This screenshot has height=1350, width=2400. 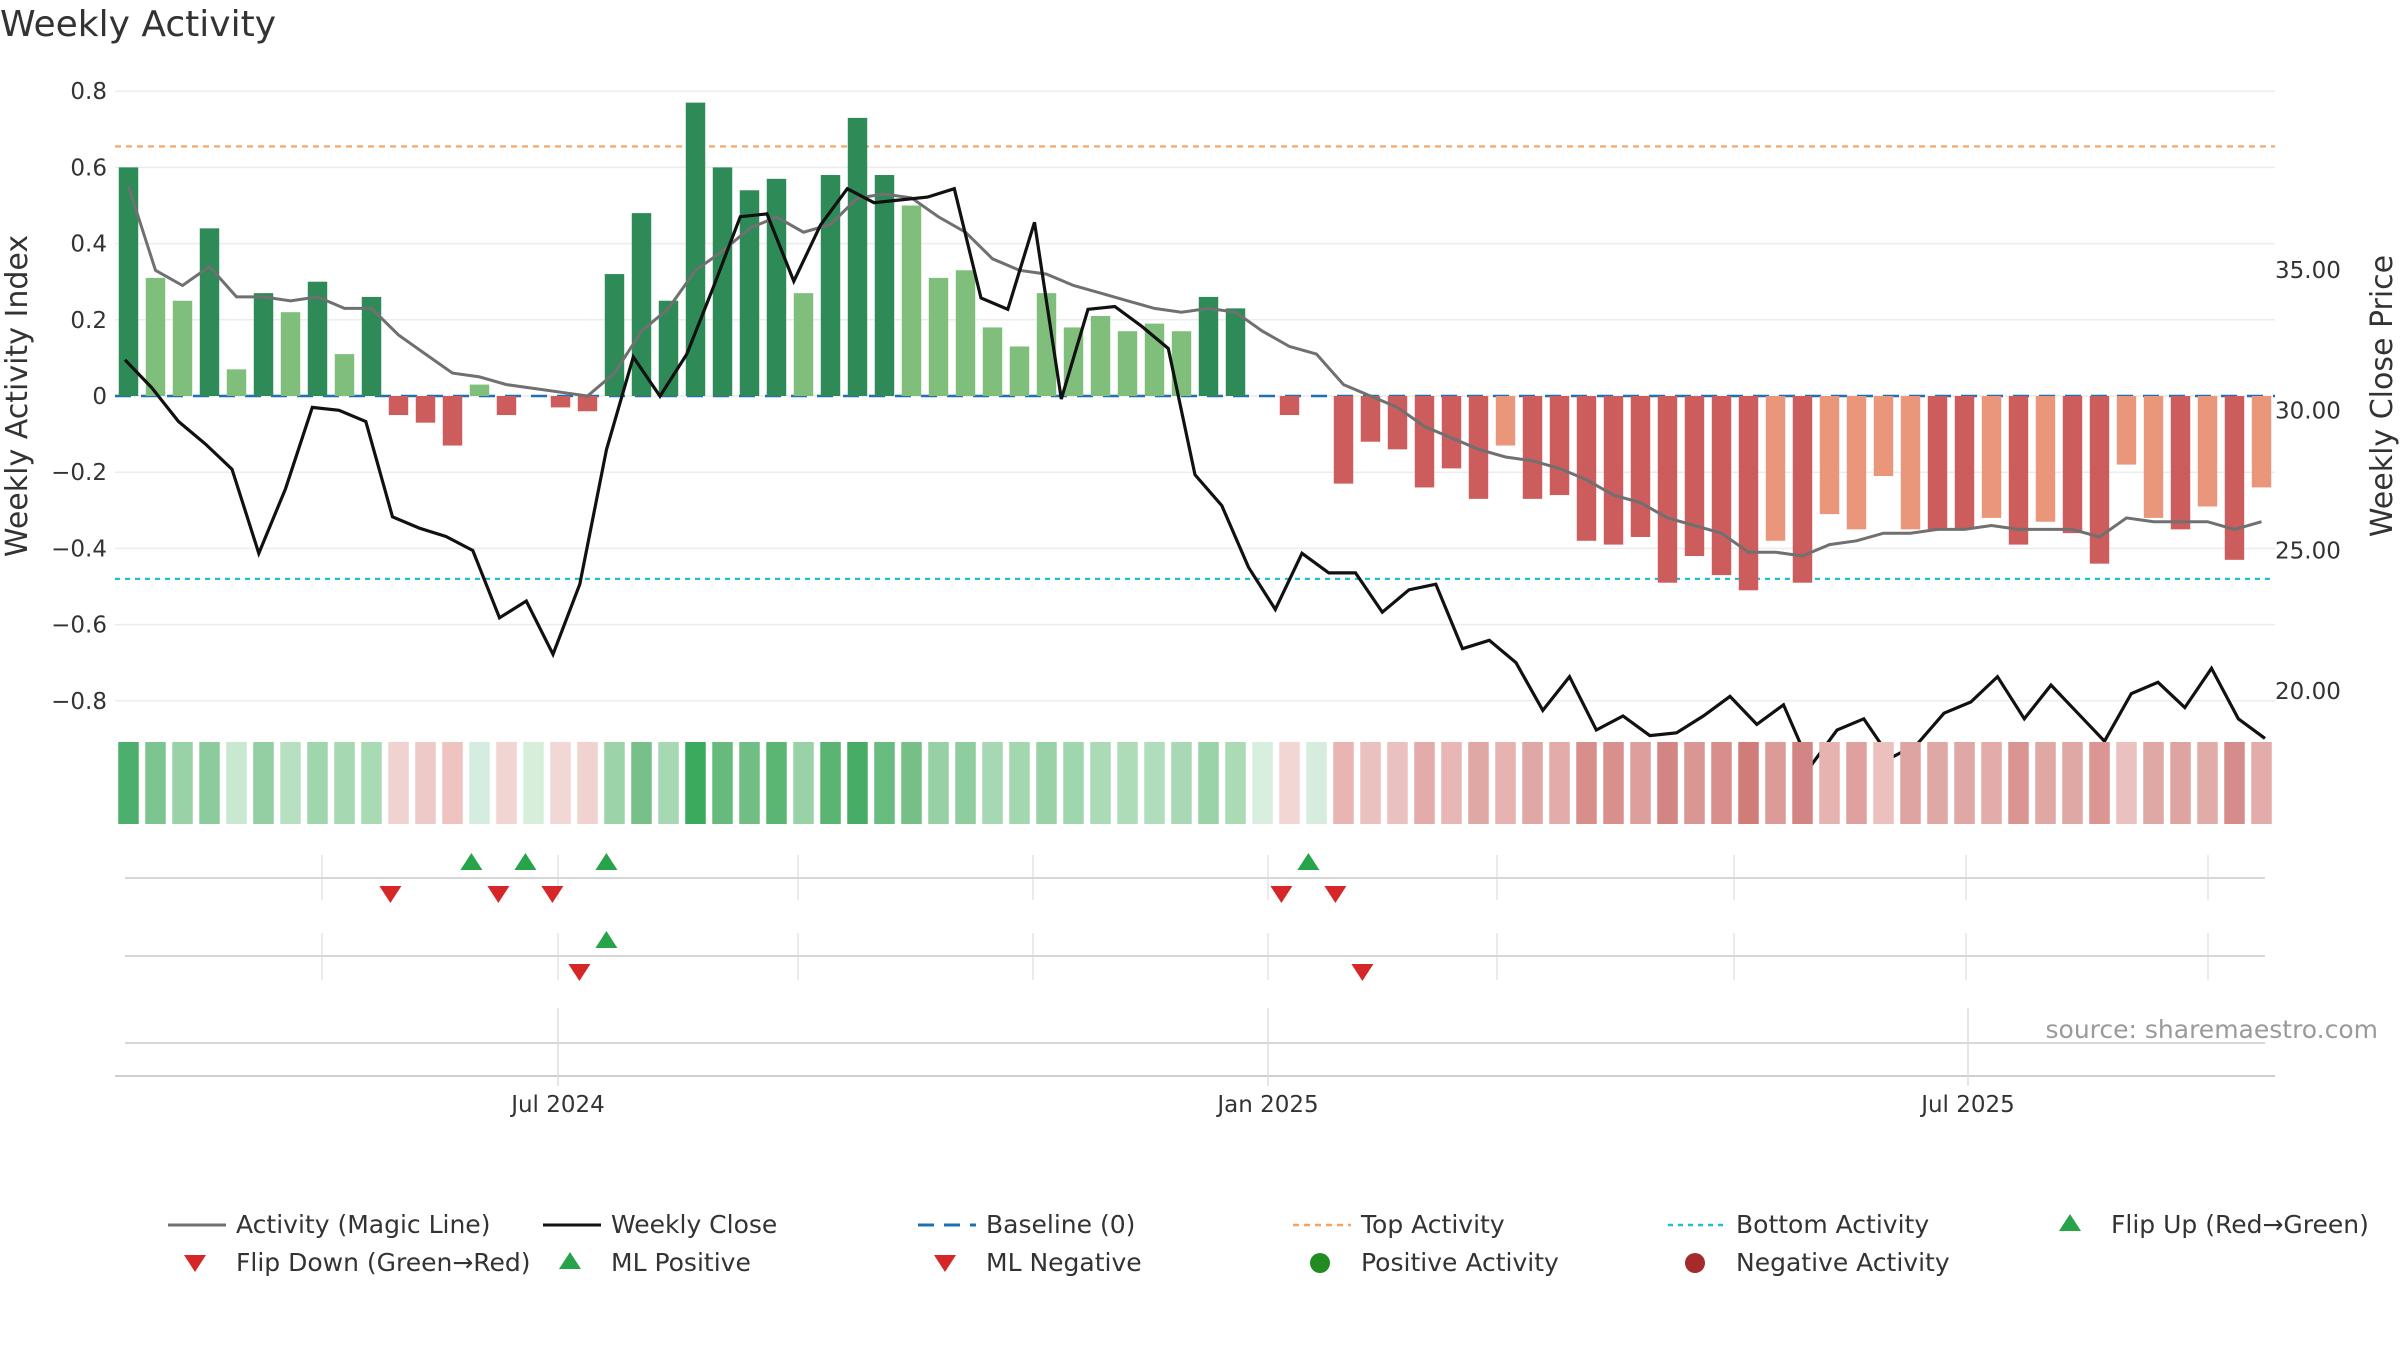 I want to click on signal-rows, so click(x=1195, y=948).